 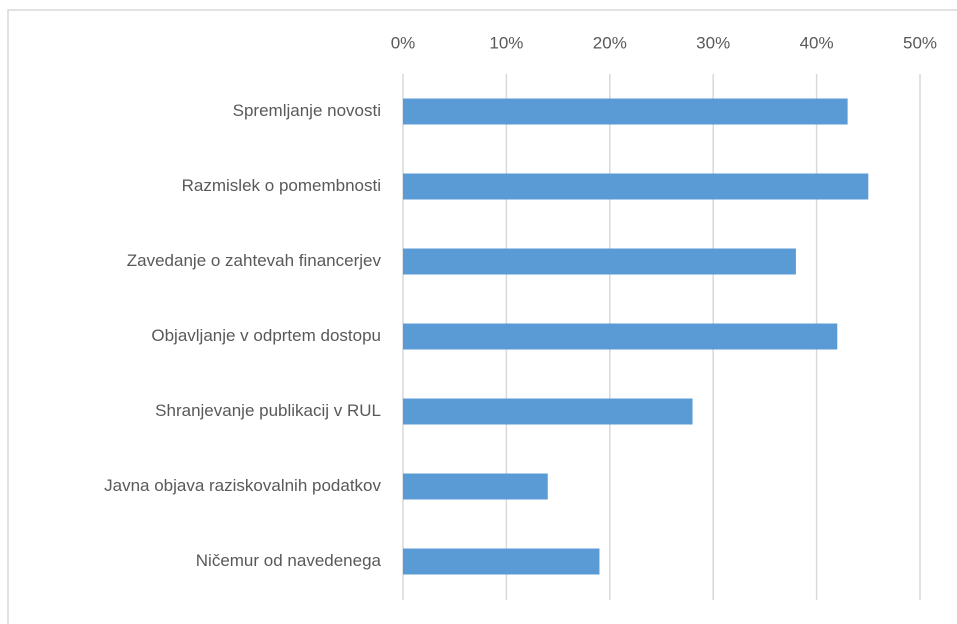 I want to click on y-tick-label: Razmislek o pomembnosti, so click(x=281, y=185).